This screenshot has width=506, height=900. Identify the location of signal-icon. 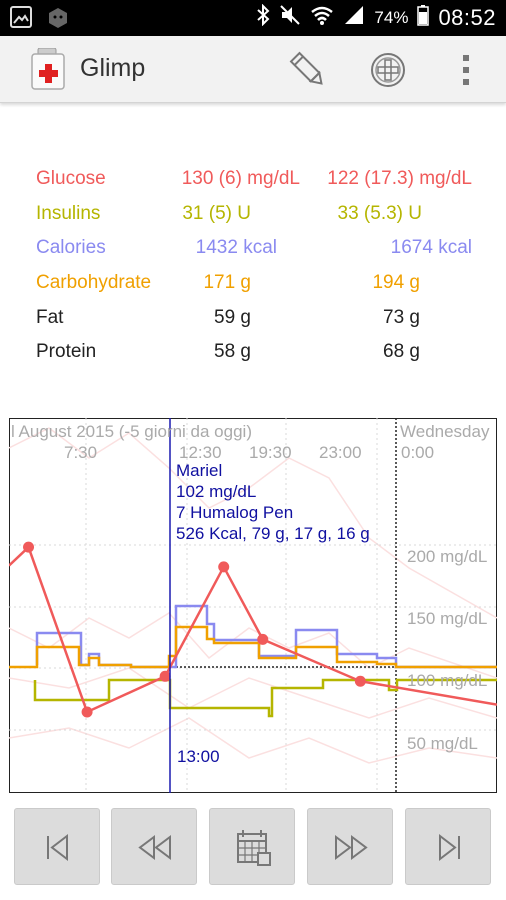
(354, 18).